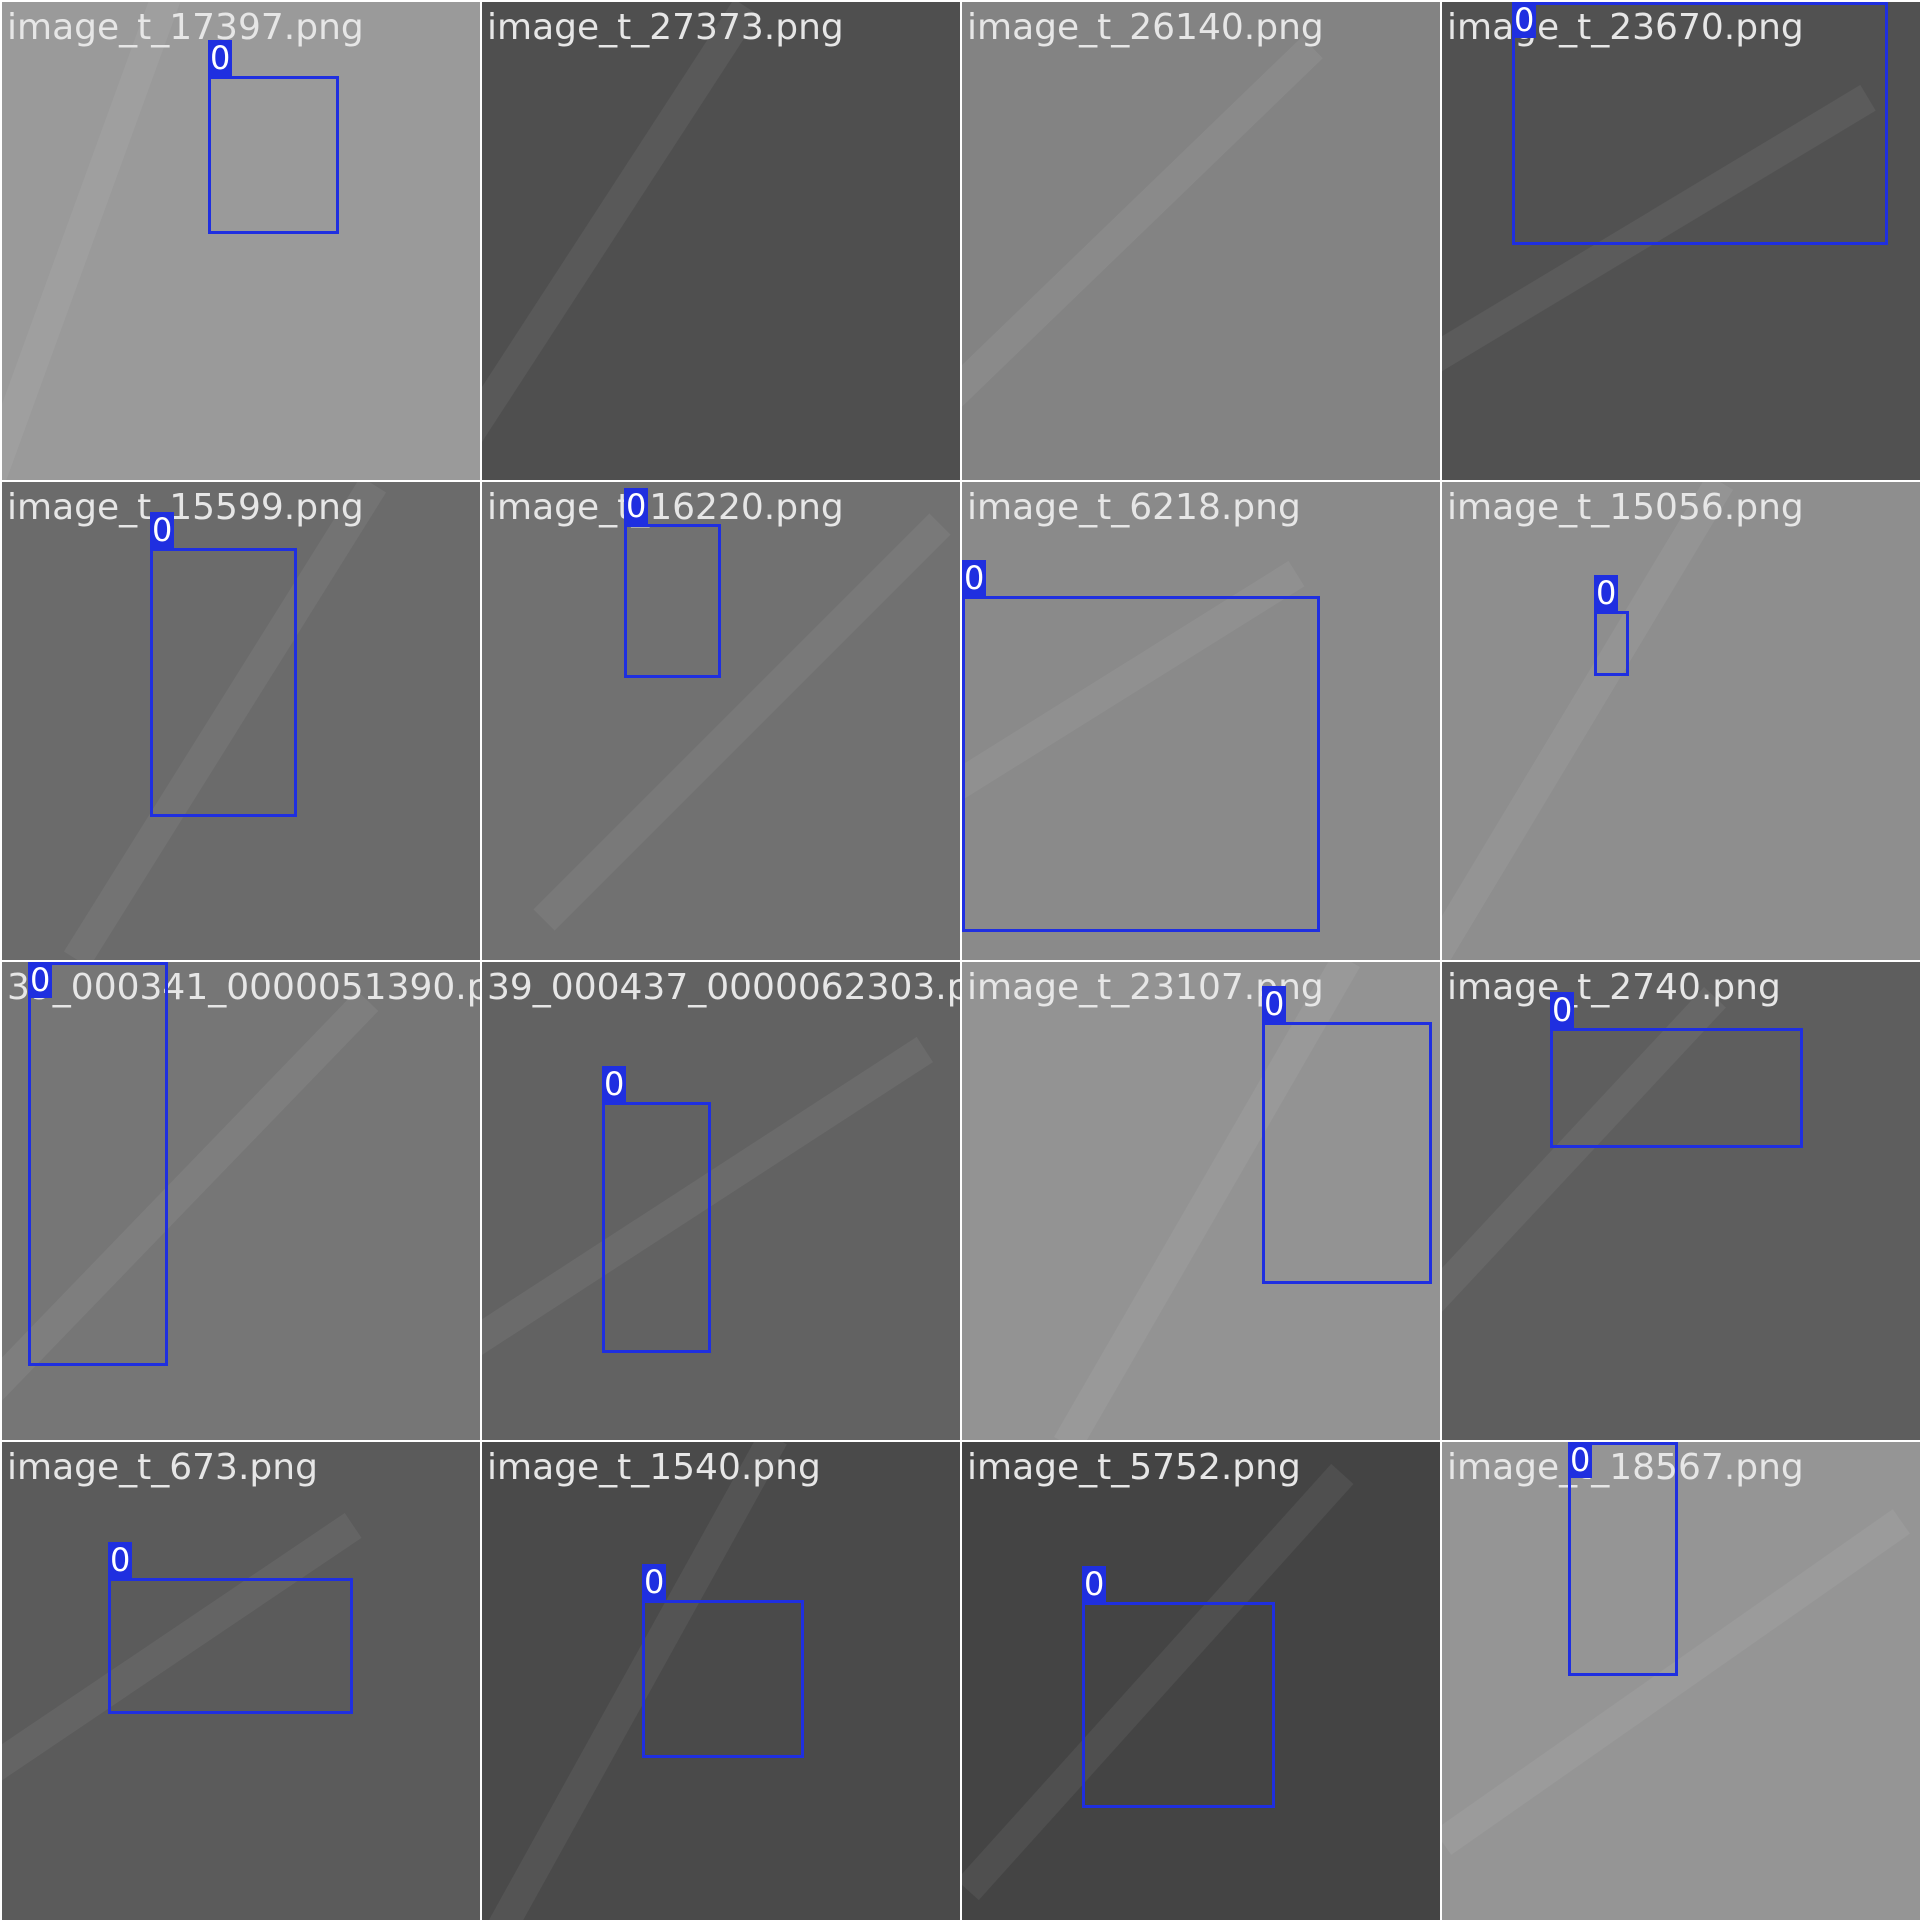  What do you see at coordinates (1201, 1201) in the screenshot?
I see `image-tile: image_t_23107.png 0` at bounding box center [1201, 1201].